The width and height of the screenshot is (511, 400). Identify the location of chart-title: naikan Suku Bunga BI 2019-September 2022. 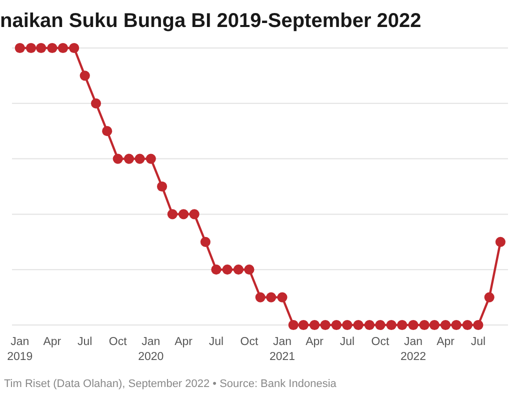
(211, 21).